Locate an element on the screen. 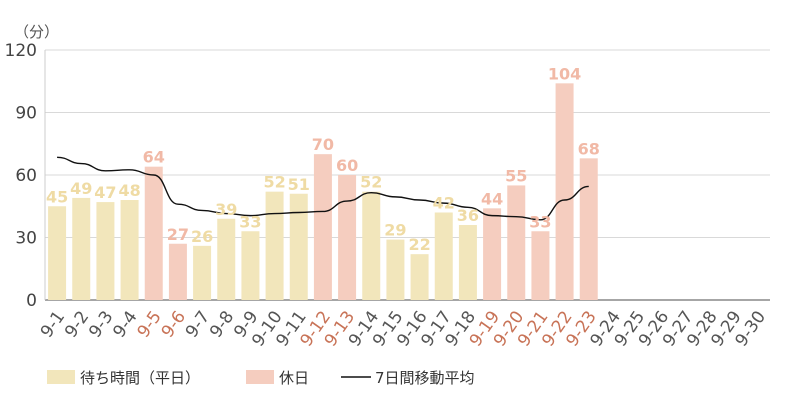 This screenshot has width=800, height=400. bar-value-label-9-16: 22 is located at coordinates (419, 244).